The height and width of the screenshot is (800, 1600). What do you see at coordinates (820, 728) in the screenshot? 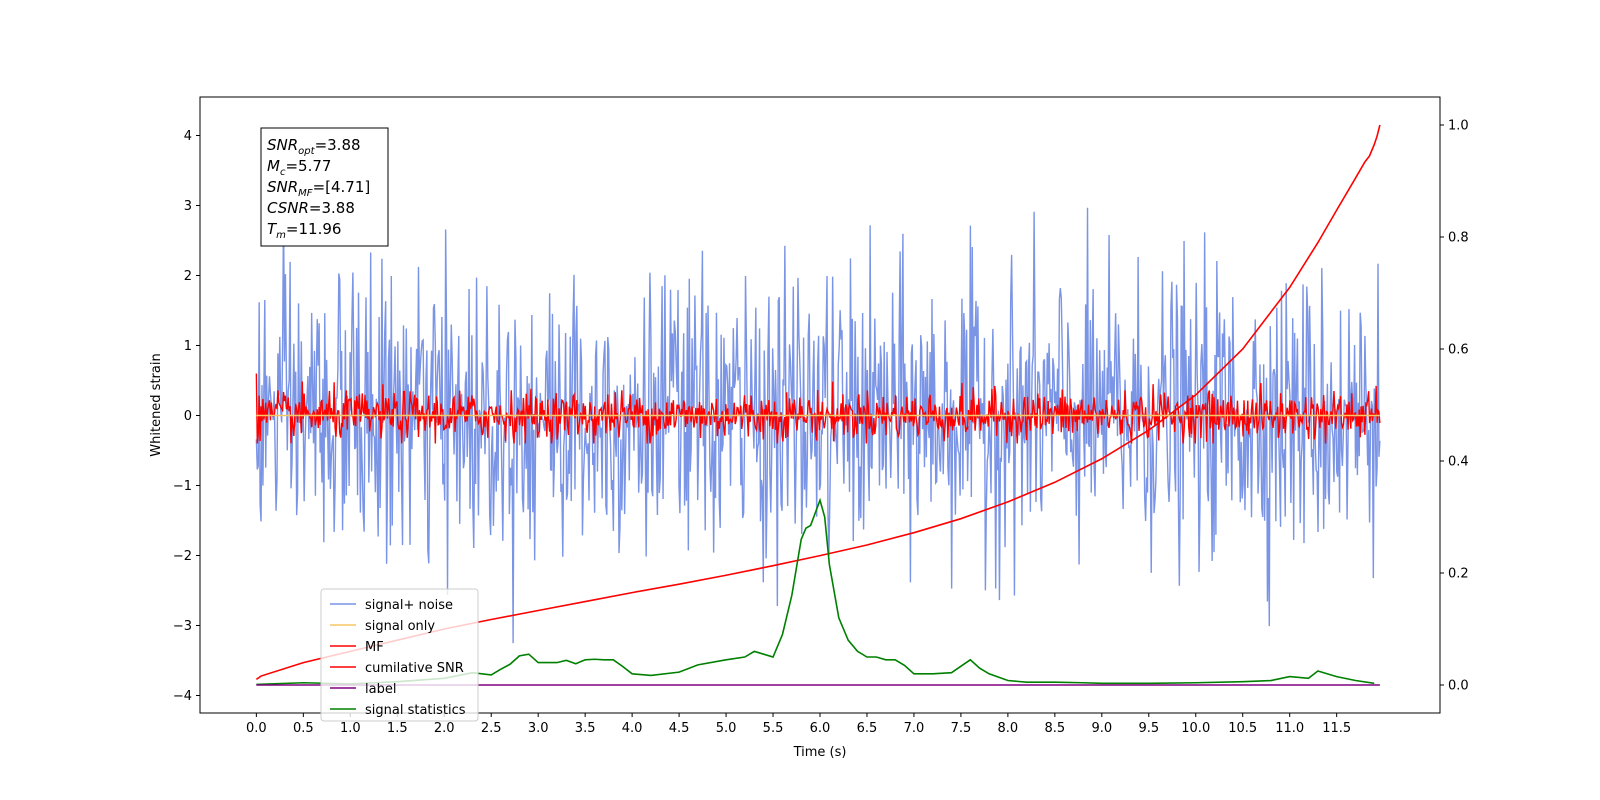
I see `x-tick-label: 6.0` at bounding box center [820, 728].